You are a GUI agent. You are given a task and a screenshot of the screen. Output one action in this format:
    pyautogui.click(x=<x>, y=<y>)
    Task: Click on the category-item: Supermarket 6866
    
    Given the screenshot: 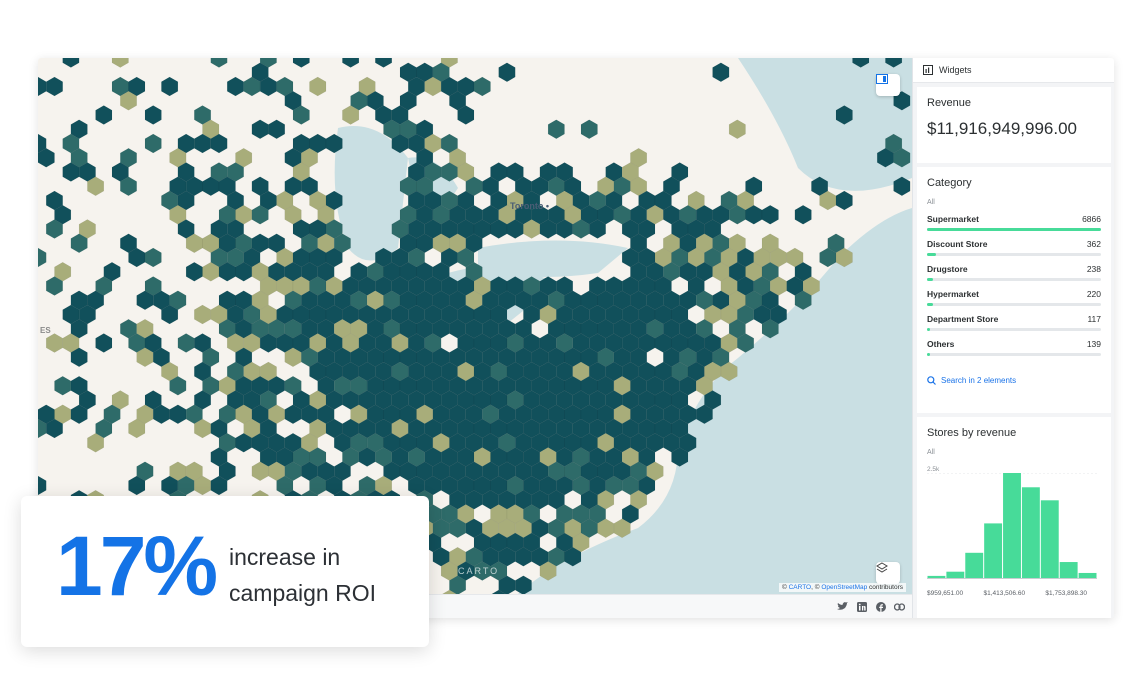 What is the action you would take?
    pyautogui.click(x=1014, y=222)
    